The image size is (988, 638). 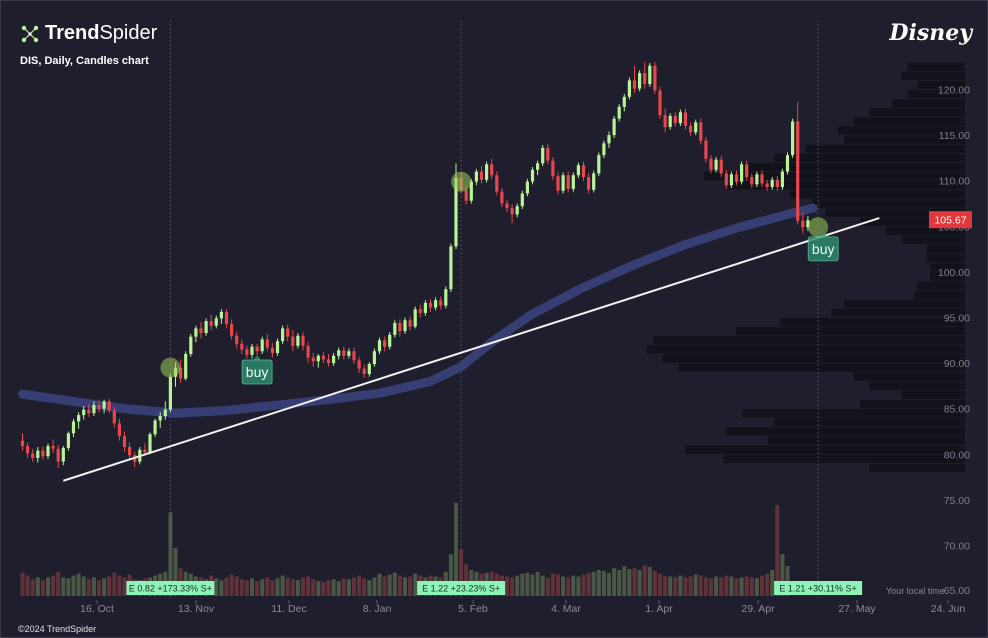 I want to click on earnings-marker: E 0.82 +173.33% S+, so click(x=170, y=588).